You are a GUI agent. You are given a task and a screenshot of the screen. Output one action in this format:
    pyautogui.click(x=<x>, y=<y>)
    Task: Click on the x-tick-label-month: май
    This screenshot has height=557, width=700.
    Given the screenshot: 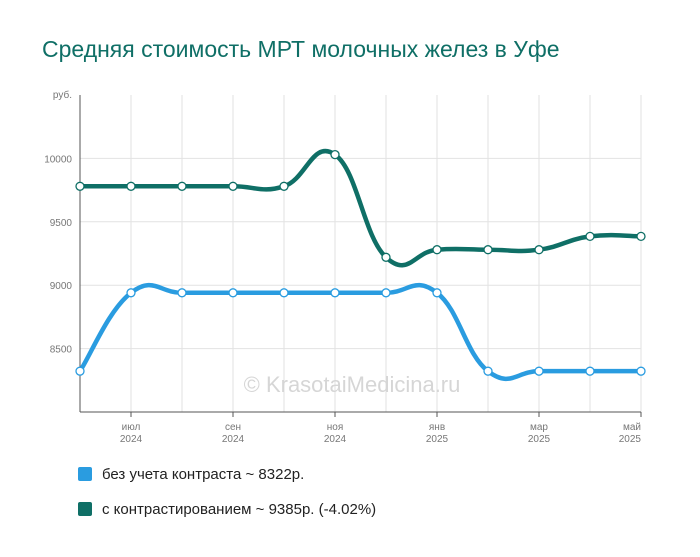 What is the action you would take?
    pyautogui.click(x=632, y=427)
    